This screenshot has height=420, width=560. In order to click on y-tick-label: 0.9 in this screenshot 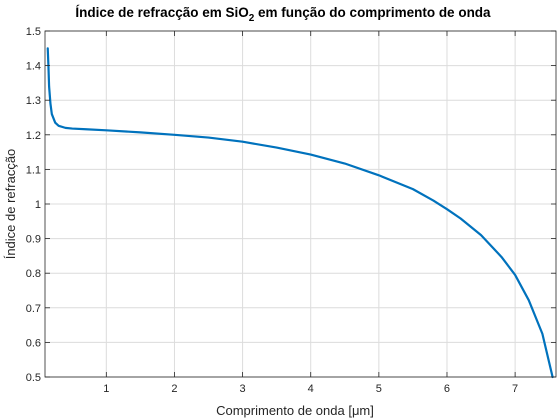, I will do `click(33, 240)`.